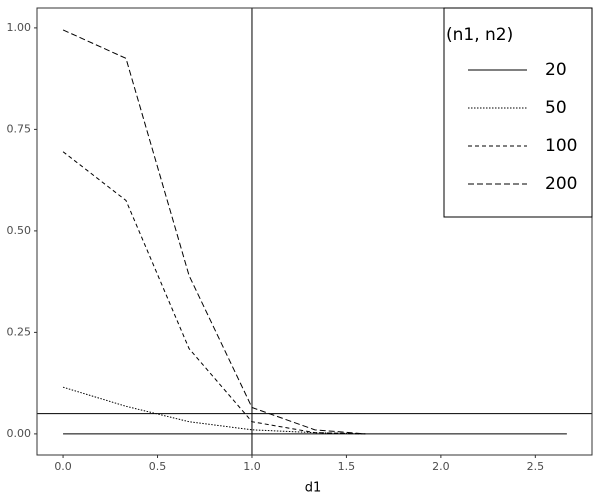 The width and height of the screenshot is (600, 504). I want to click on x-tick-label: 1.5, so click(347, 466).